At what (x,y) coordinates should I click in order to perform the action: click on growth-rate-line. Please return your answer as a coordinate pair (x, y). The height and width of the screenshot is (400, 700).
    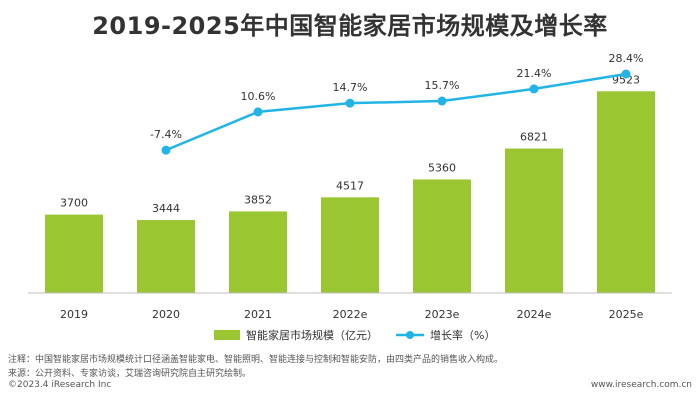
    Looking at the image, I should click on (396, 112).